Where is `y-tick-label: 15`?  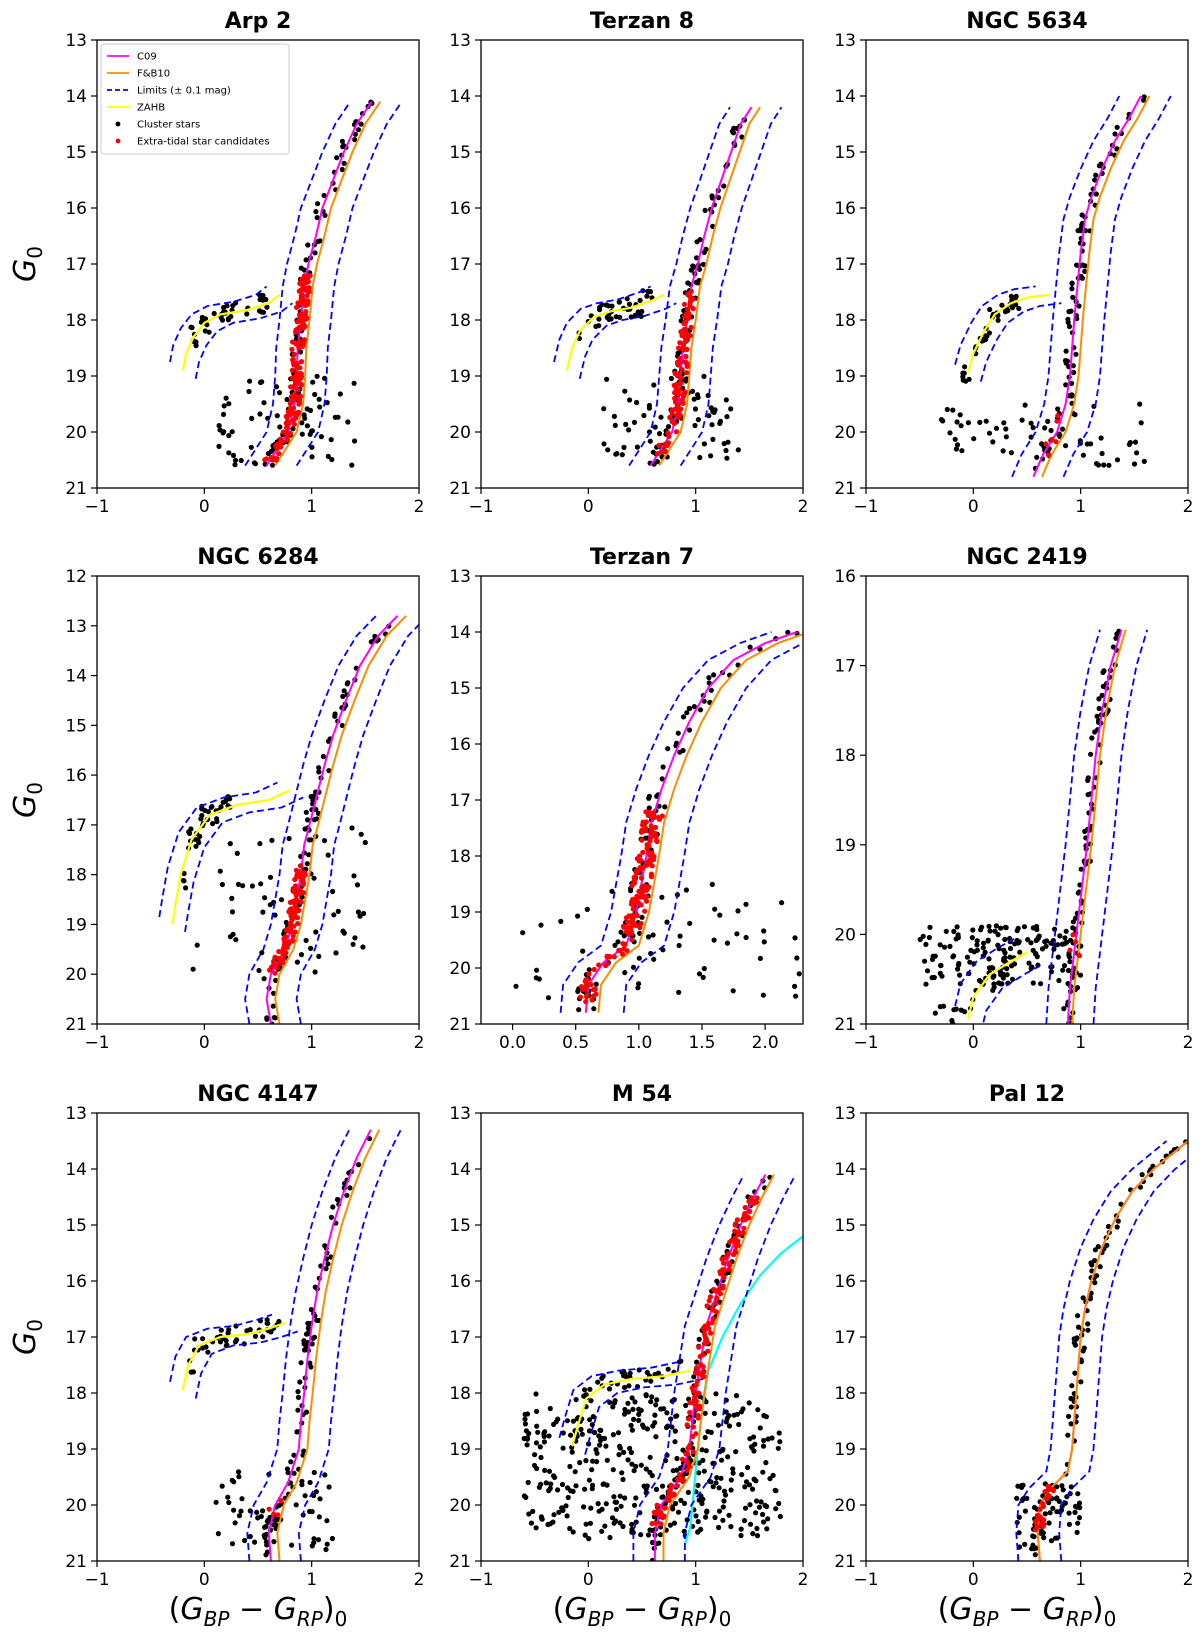 y-tick-label: 15 is located at coordinates (460, 689).